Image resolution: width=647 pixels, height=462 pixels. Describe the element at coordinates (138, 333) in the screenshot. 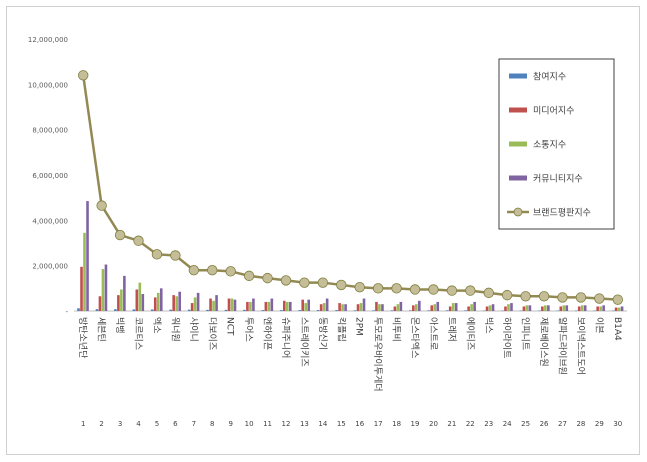

I see `x-category-label: 코르티스` at that location.